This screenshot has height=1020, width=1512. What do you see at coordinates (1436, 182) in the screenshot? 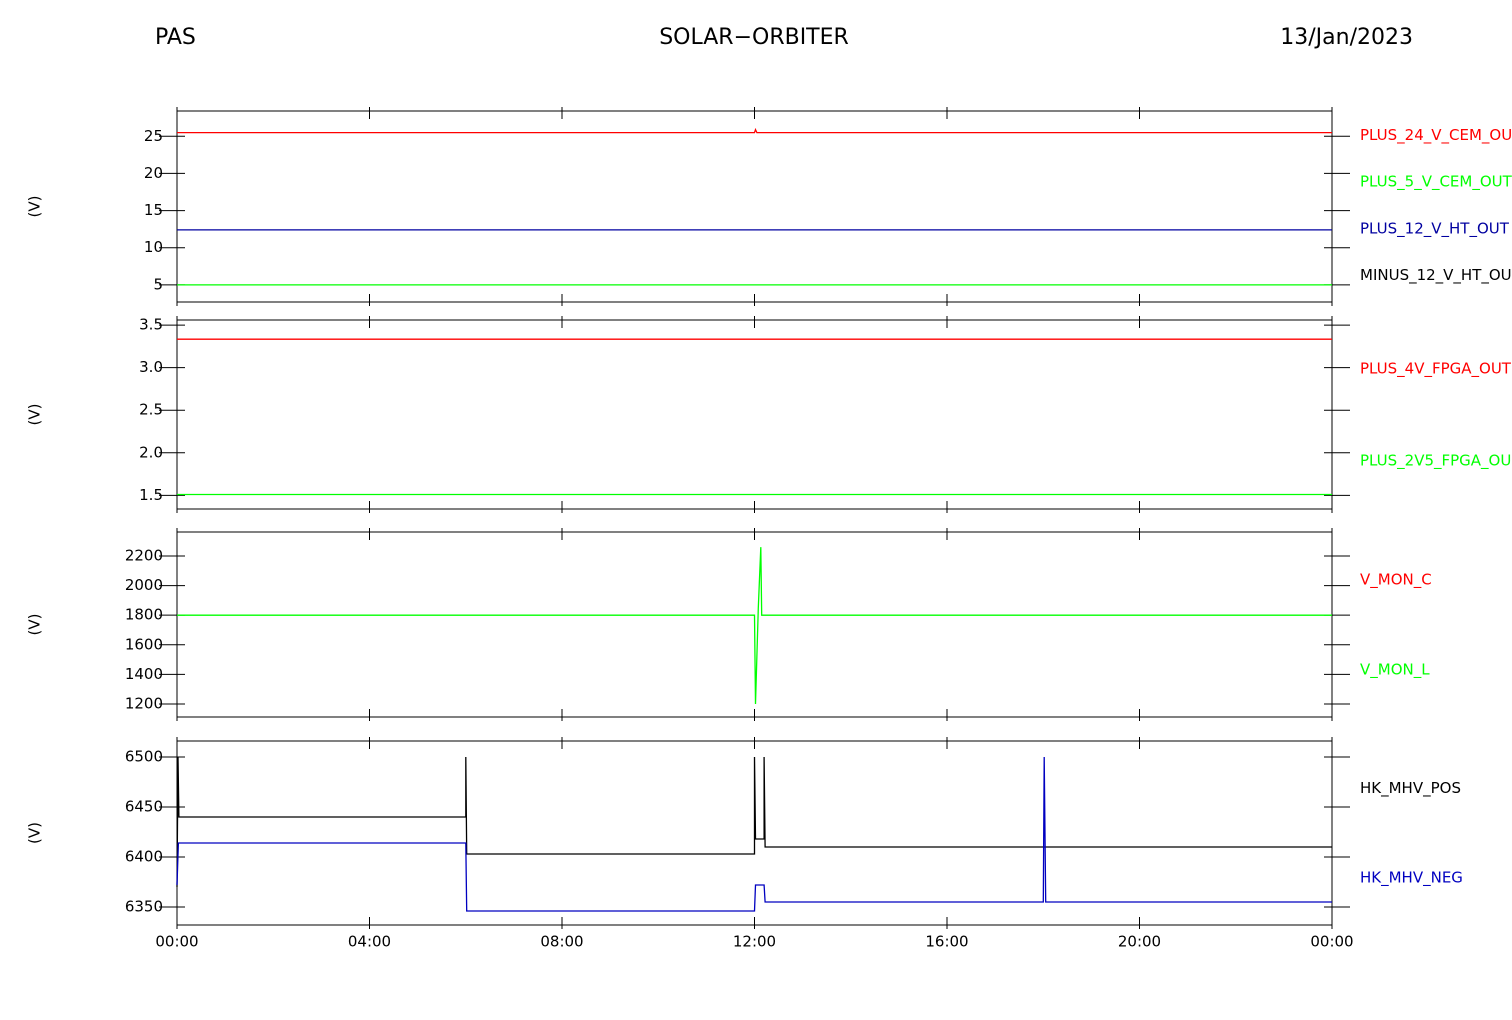
I see `legend-label: PLUS_5_V_CEM_OUT` at bounding box center [1436, 182].